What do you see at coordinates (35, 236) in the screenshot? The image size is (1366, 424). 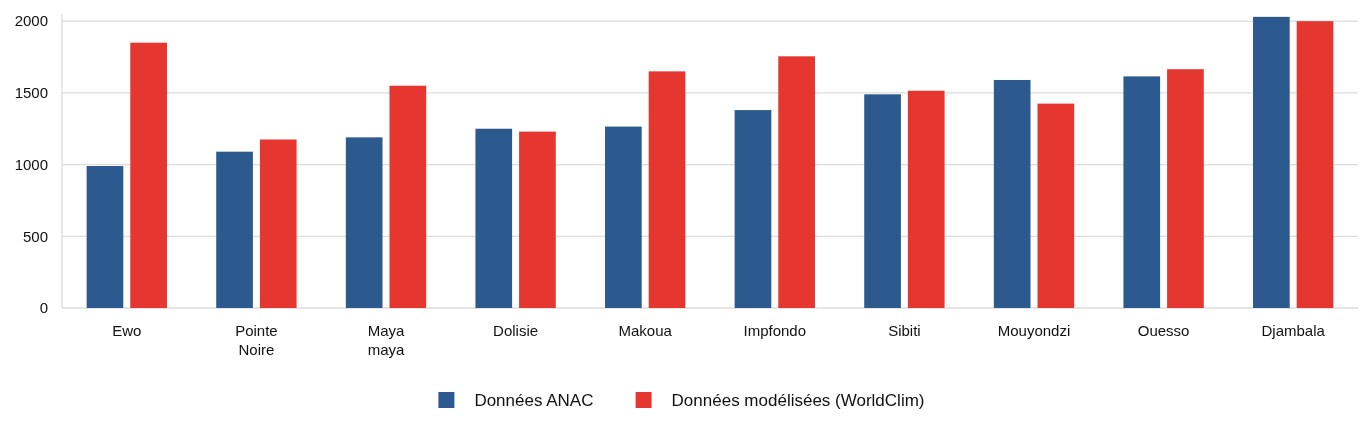 I see `y-tick-label: 500` at bounding box center [35, 236].